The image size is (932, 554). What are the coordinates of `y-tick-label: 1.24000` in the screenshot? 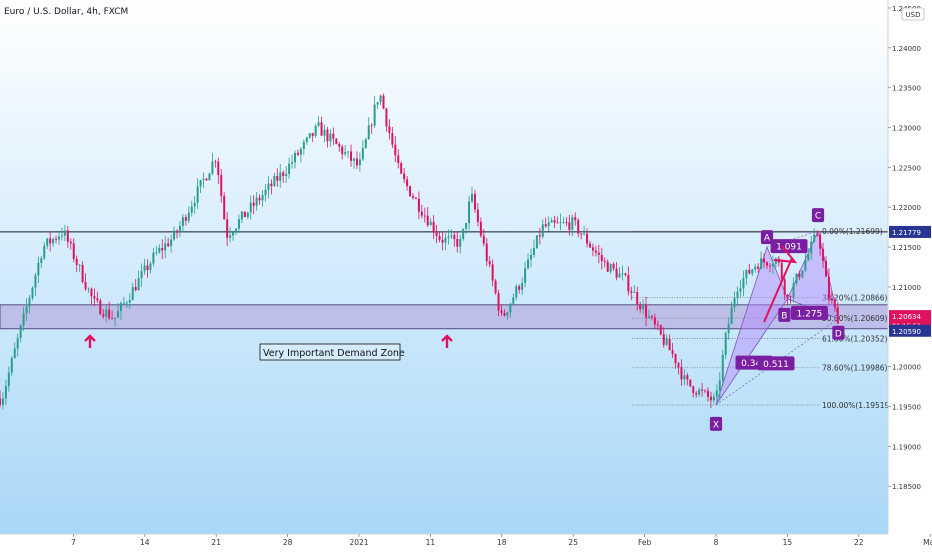 It's located at (906, 49).